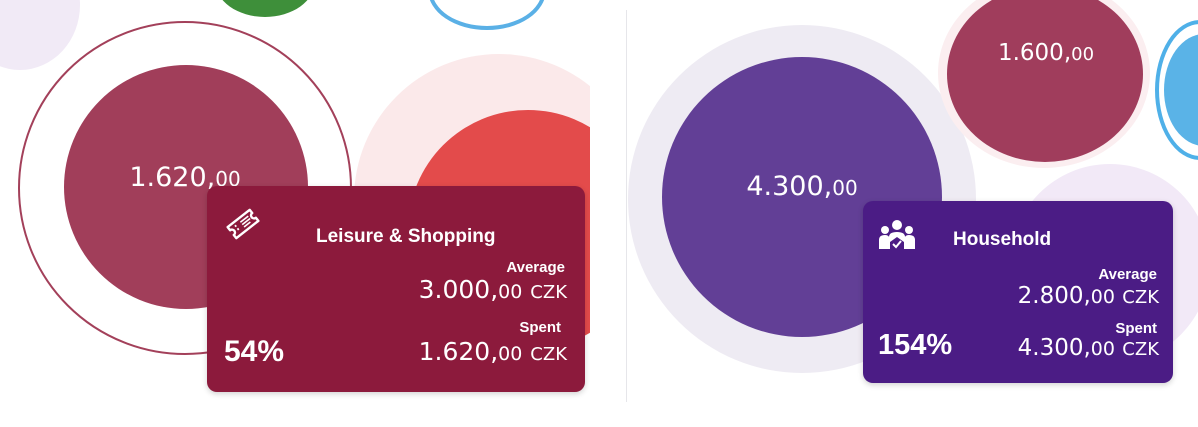  I want to click on background-bubble-green, so click(265, 8).